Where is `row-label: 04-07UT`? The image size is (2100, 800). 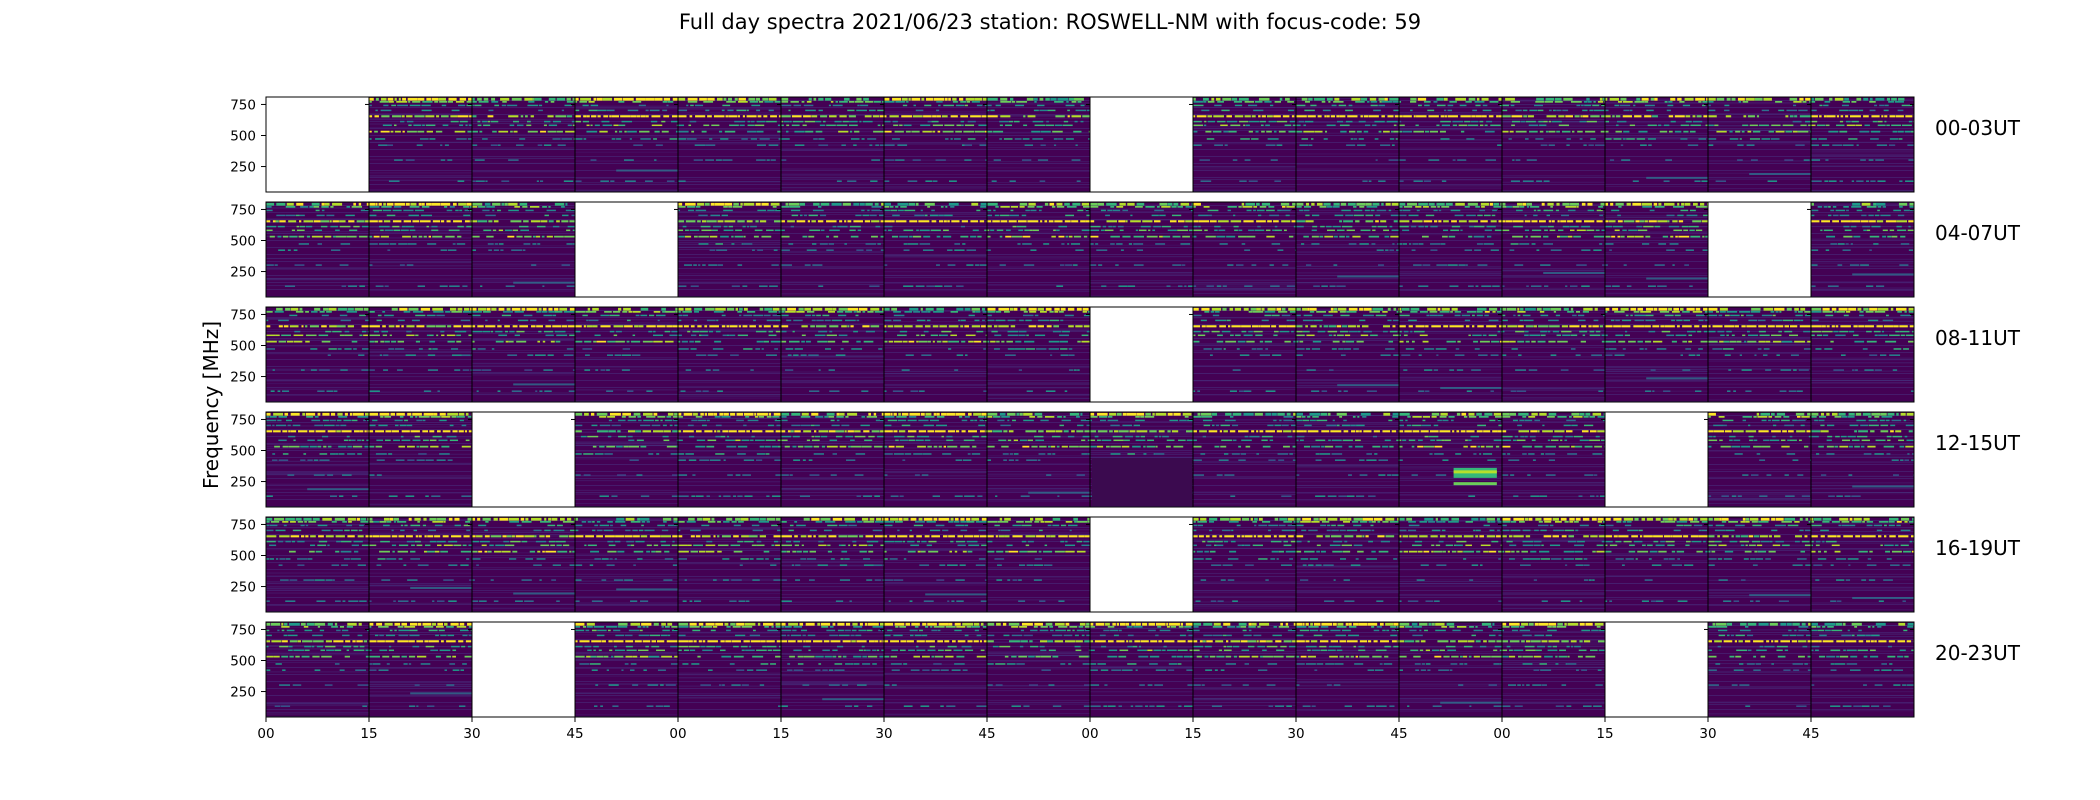 row-label: 04-07UT is located at coordinates (1978, 233).